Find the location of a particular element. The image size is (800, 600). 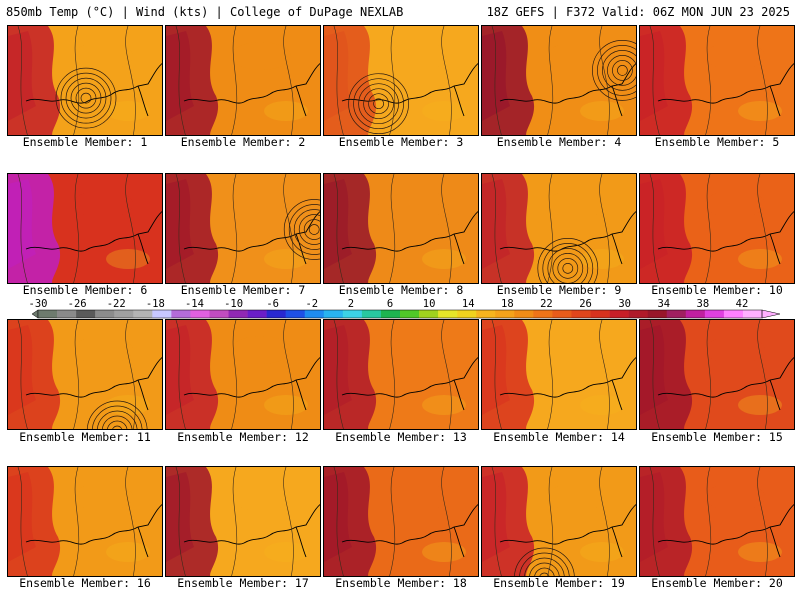

colorbar-tick-label: -14 is located at coordinates (194, 304).